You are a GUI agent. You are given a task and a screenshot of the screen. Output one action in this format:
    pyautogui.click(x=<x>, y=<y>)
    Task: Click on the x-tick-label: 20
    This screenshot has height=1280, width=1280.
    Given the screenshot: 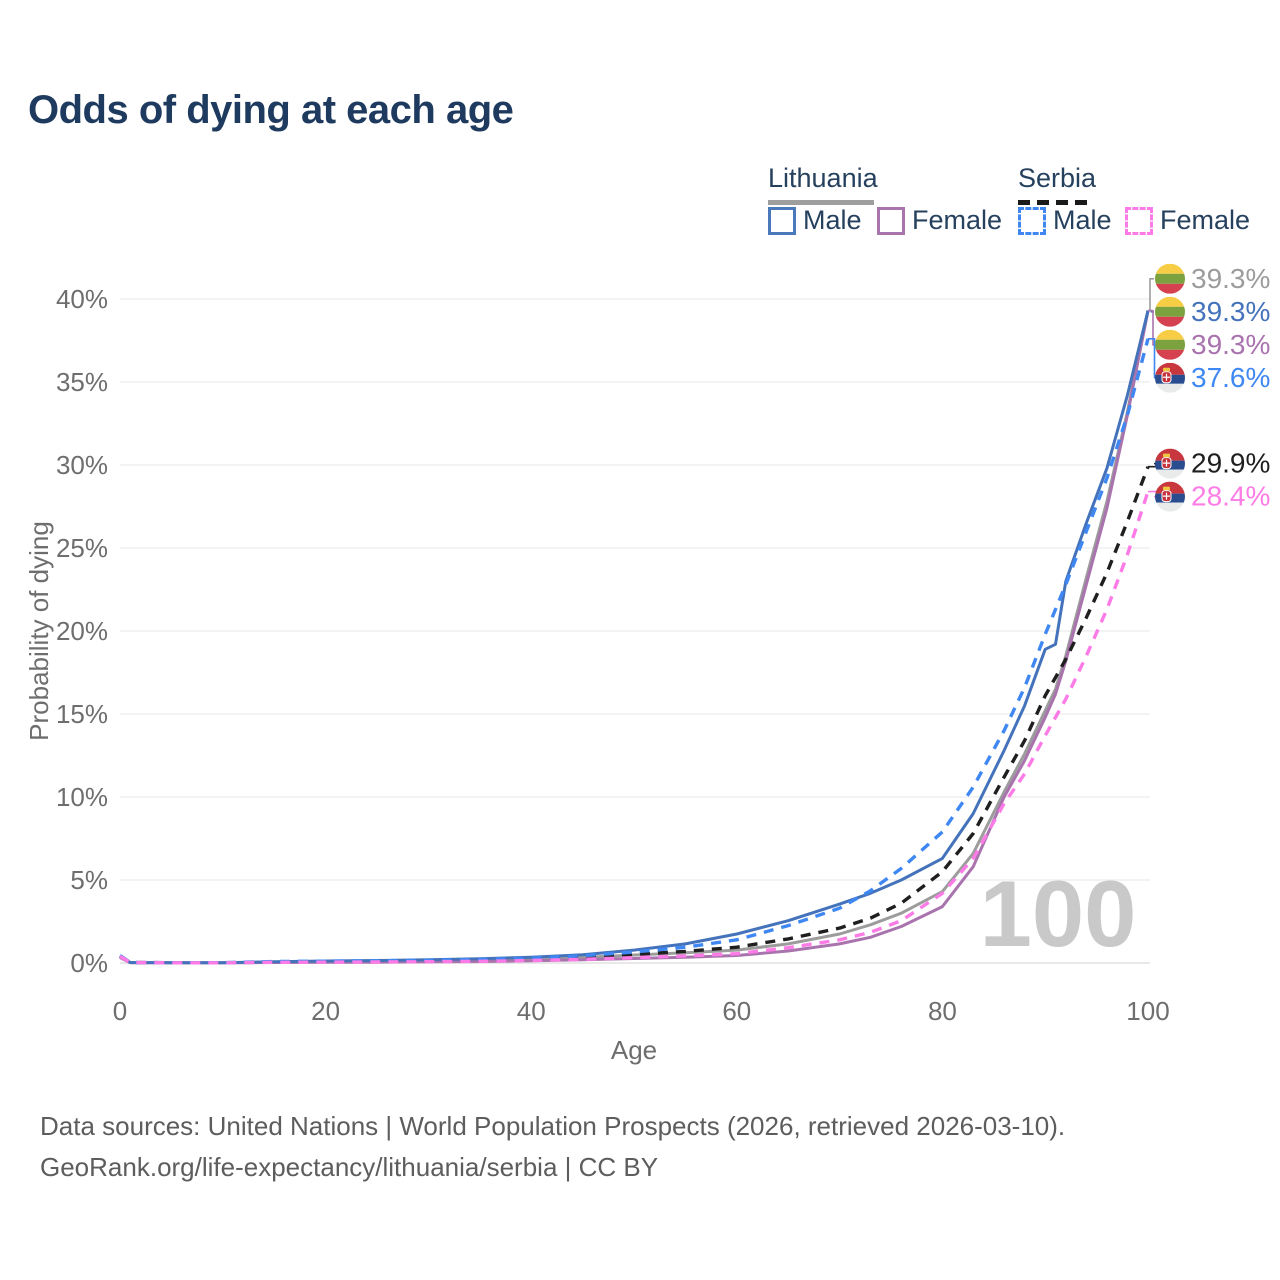 What is the action you would take?
    pyautogui.click(x=325, y=1011)
    